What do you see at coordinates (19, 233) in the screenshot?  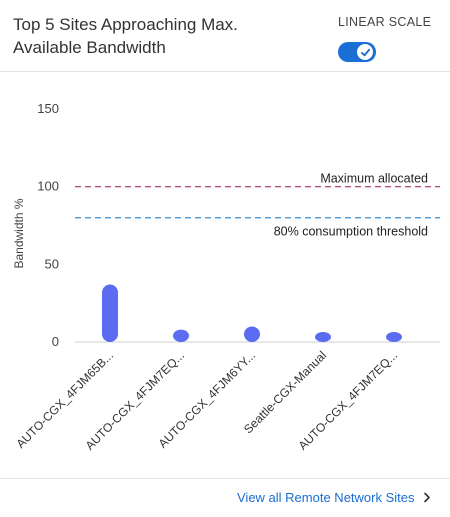 I see `y-axis-label: Bandwidth %` at bounding box center [19, 233].